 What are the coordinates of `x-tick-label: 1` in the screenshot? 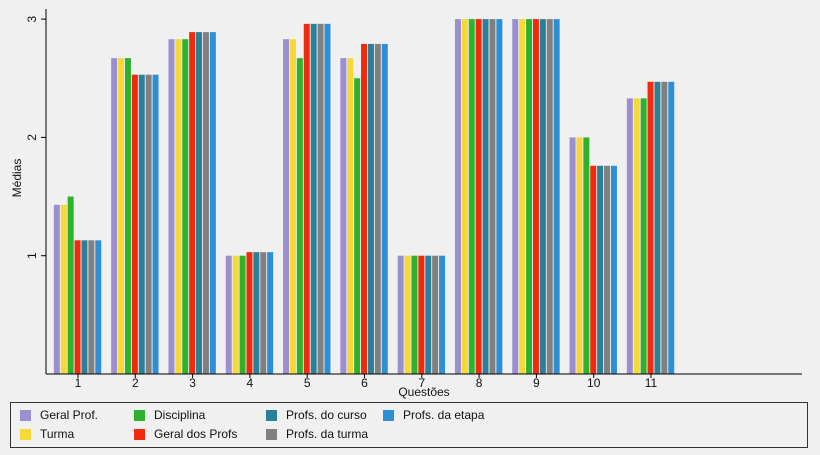 It's located at (78, 383).